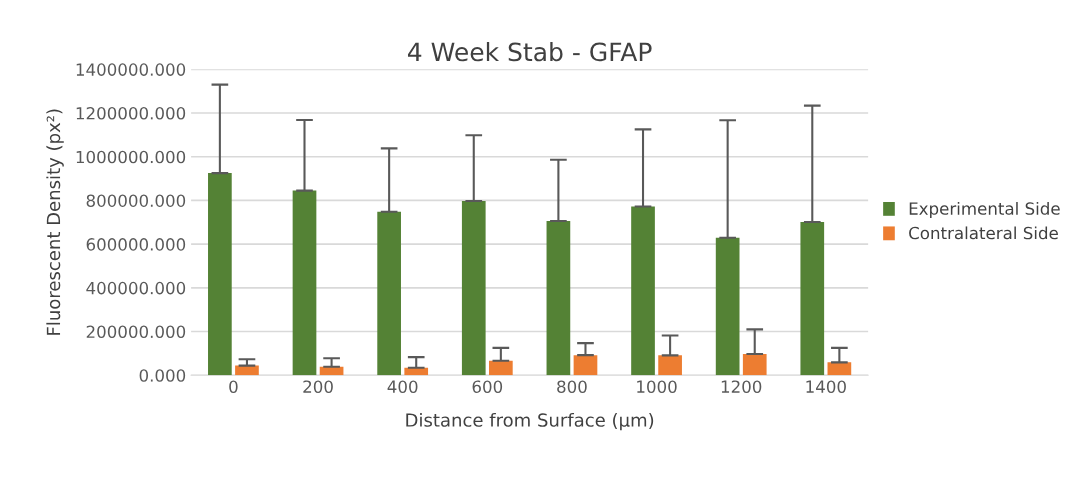  What do you see at coordinates (826, 386) in the screenshot?
I see `x-tick-label: 1400` at bounding box center [826, 386].